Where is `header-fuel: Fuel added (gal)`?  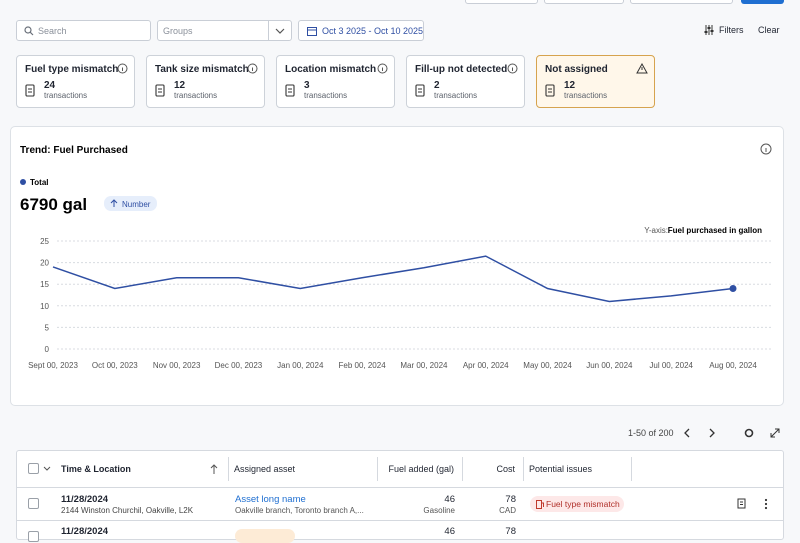 header-fuel: Fuel added (gal) is located at coordinates (421, 469).